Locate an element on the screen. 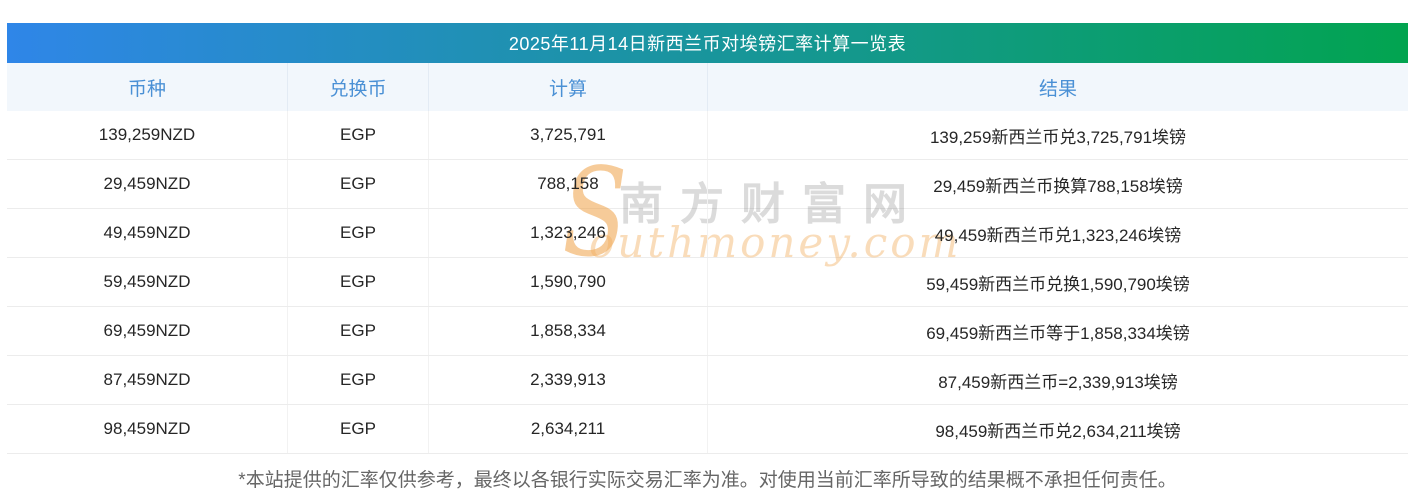 Image resolution: width=1415 pixels, height=500 pixels. cell-amount-nzd: 49,459NZD is located at coordinates (147, 232).